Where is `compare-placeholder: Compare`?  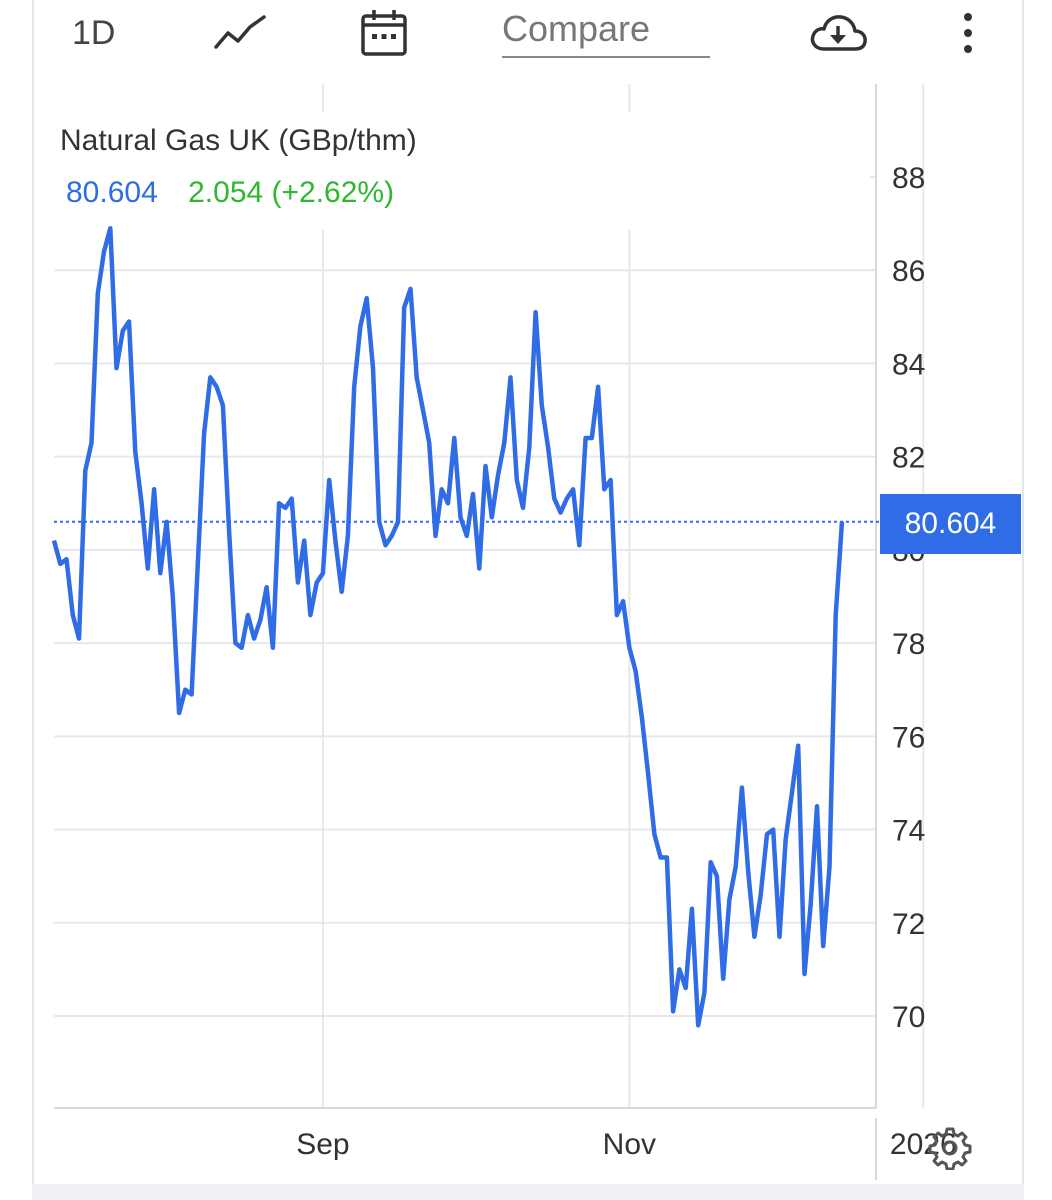 compare-placeholder: Compare is located at coordinates (606, 33).